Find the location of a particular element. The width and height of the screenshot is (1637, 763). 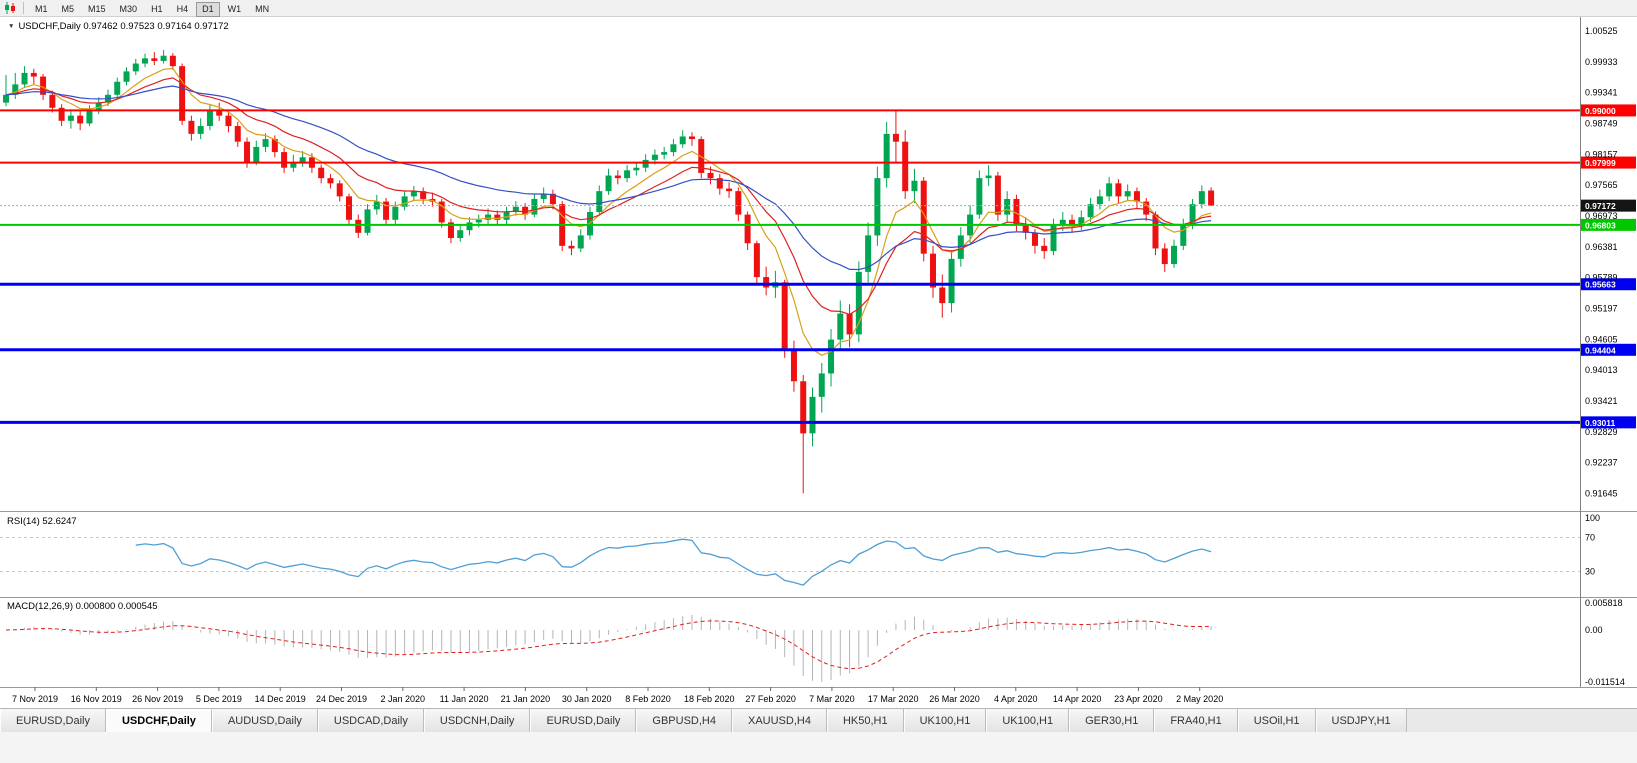

date-axis-label: 16 Nov 2019 is located at coordinates (96, 699).